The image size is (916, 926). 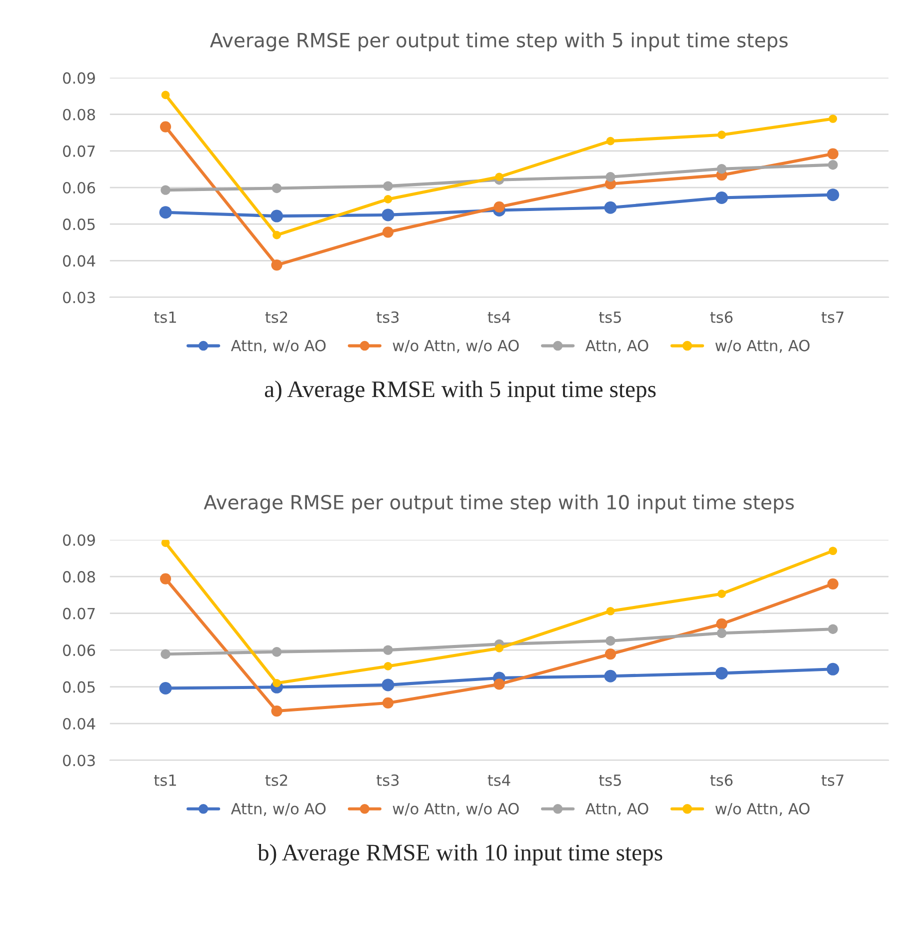 I want to click on text: a) Average RMSE with 5 input time steps, so click(x=460, y=391).